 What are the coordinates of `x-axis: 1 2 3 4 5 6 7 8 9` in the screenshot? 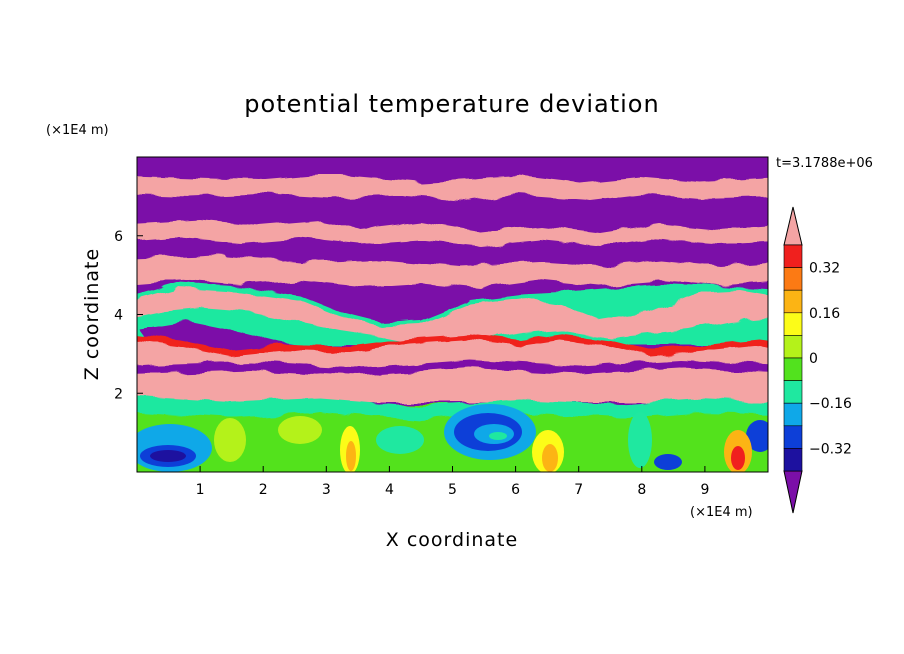 It's located at (452, 482).